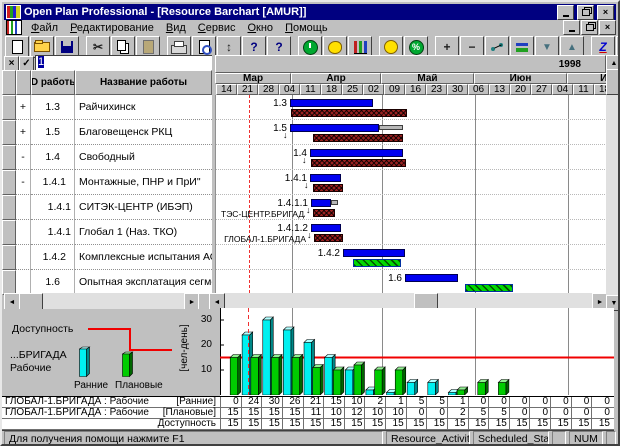 The height and width of the screenshot is (446, 620). I want to click on menu-item-2: Редактирование, so click(112, 27).